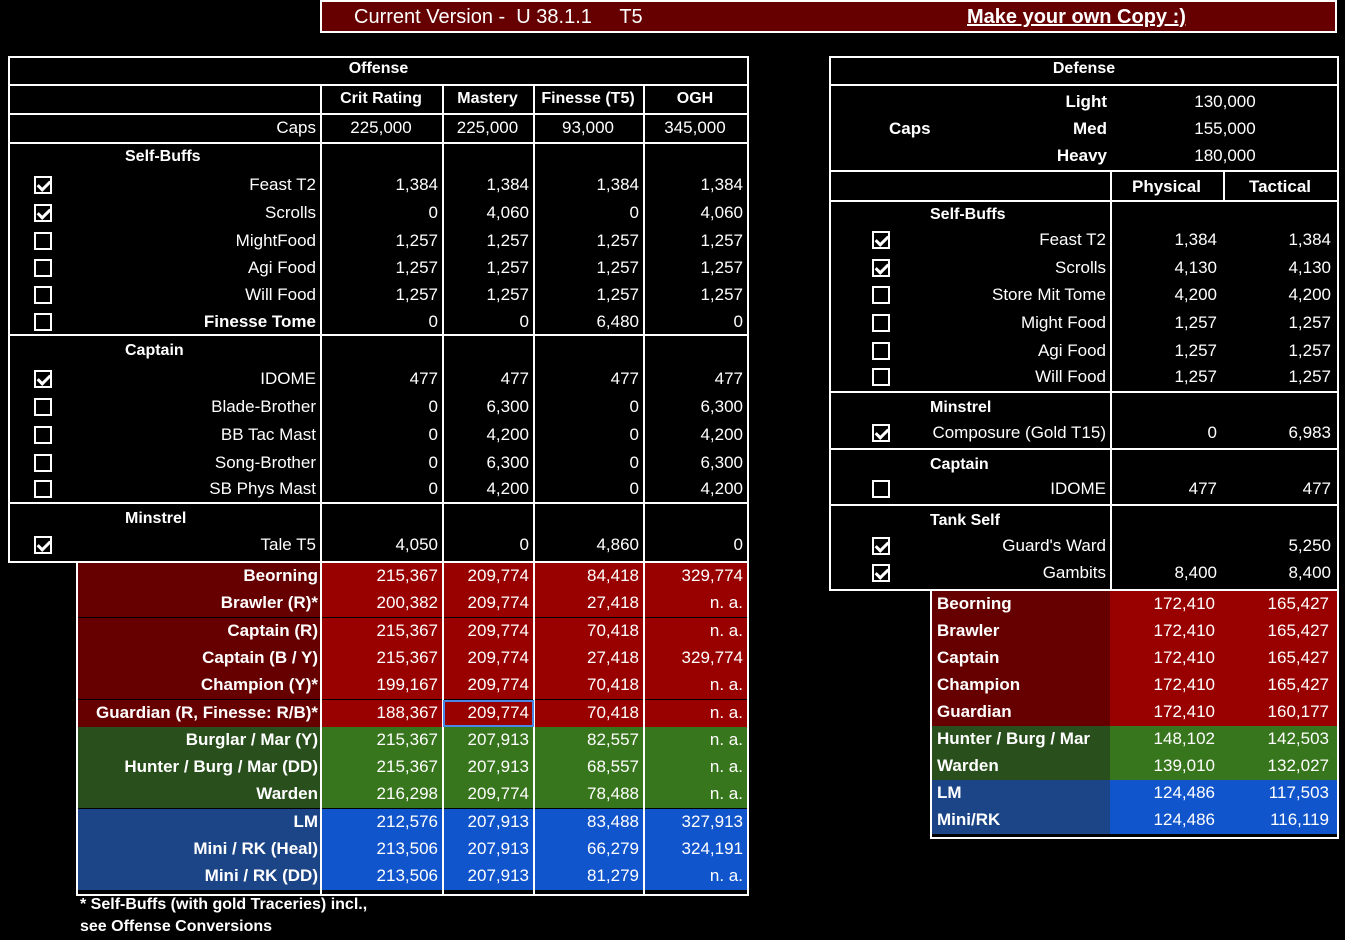 The height and width of the screenshot is (940, 1345). I want to click on defense-cap-value: 180,000, so click(1225, 155).